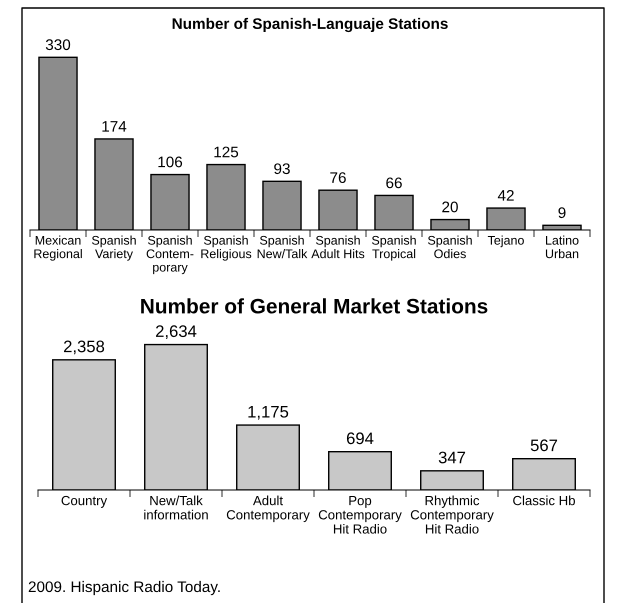  Describe the element at coordinates (84, 347) in the screenshot. I see `data-label: 2,358` at that location.